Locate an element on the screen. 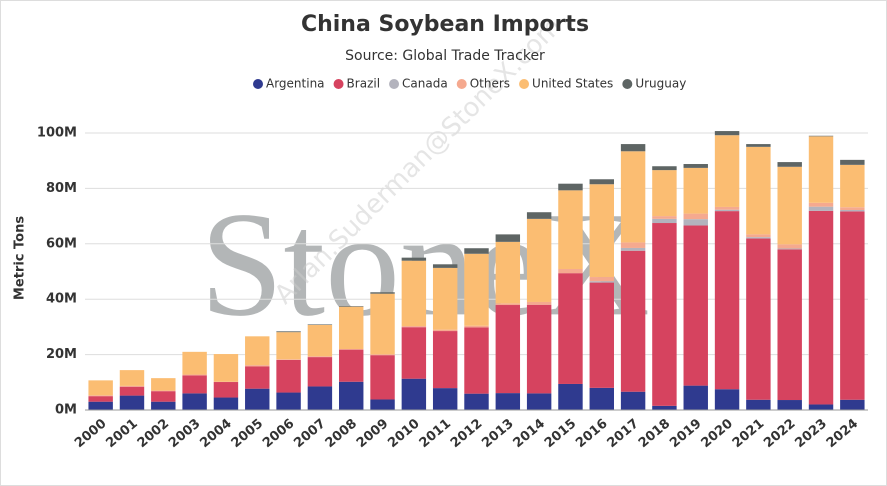  legend-label: Brazil is located at coordinates (364, 84).